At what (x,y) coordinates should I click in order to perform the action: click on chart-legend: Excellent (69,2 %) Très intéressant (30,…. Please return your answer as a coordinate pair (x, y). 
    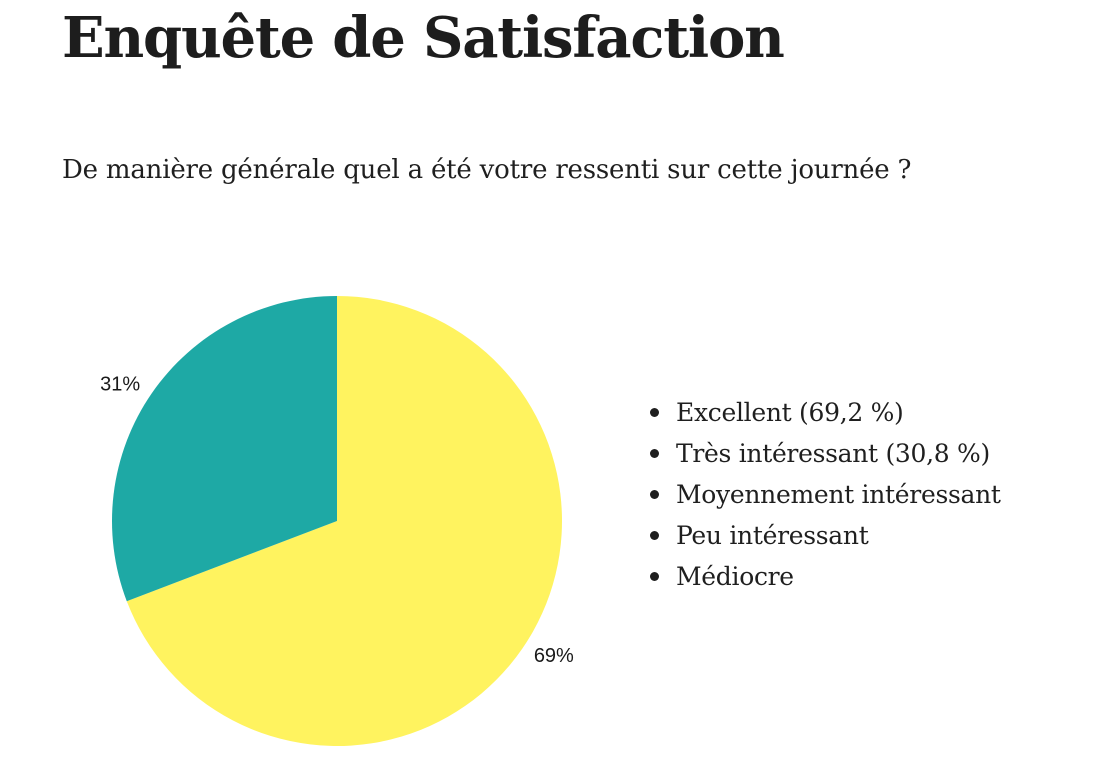
    Looking at the image, I should click on (825, 494).